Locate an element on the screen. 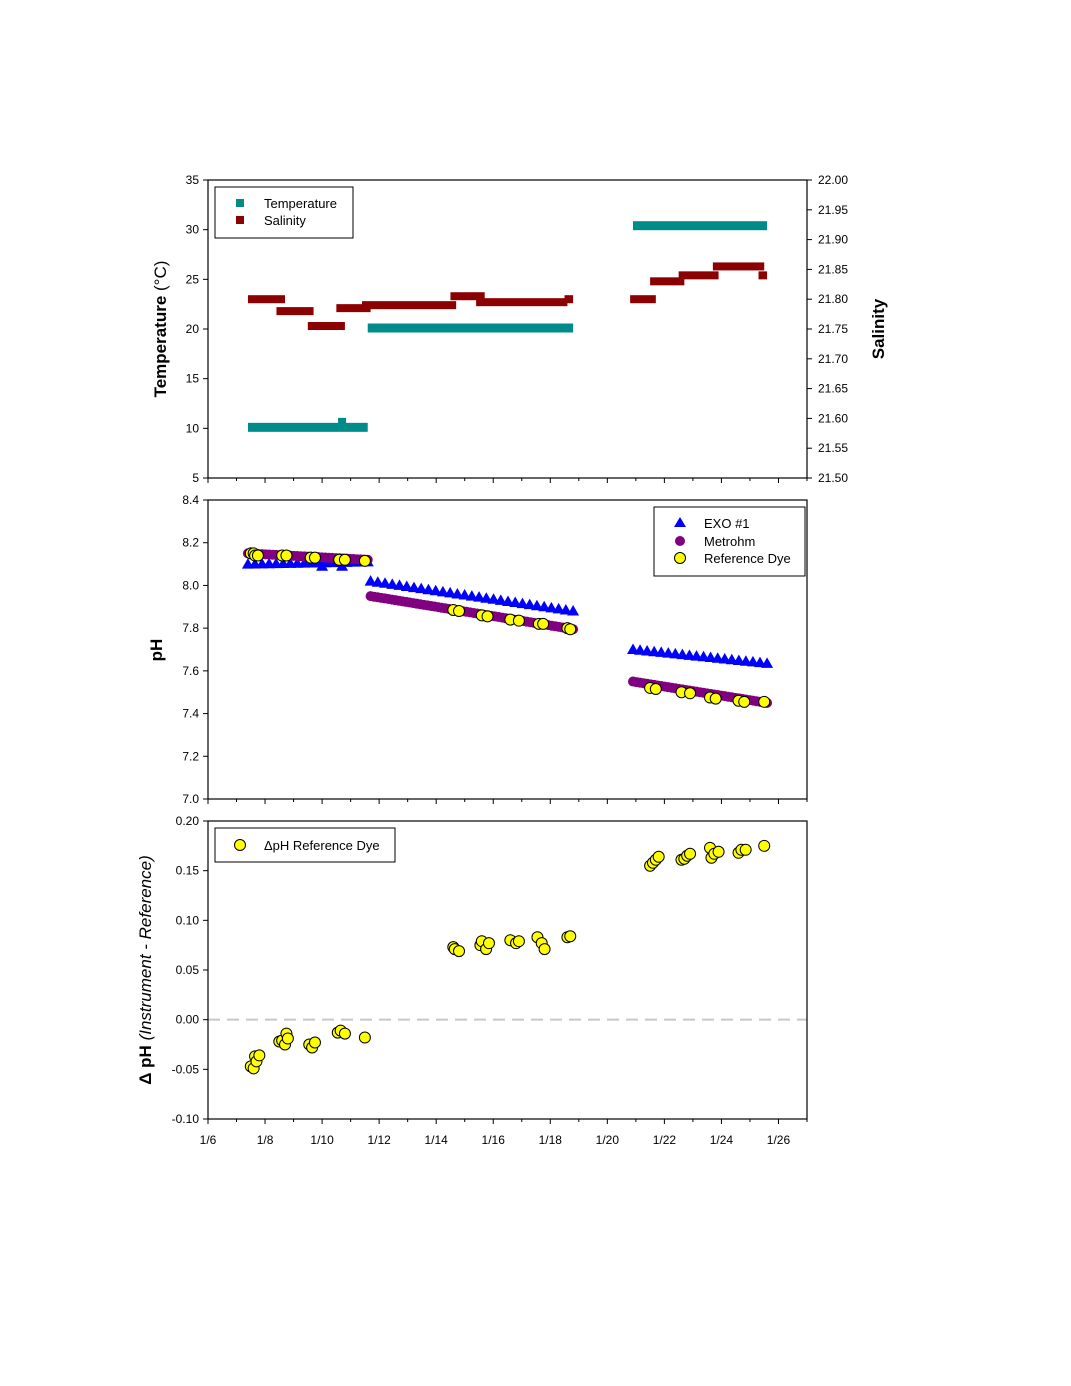 The width and height of the screenshot is (1071, 1386). salinity-axis-label: Salinity is located at coordinates (878, 328).